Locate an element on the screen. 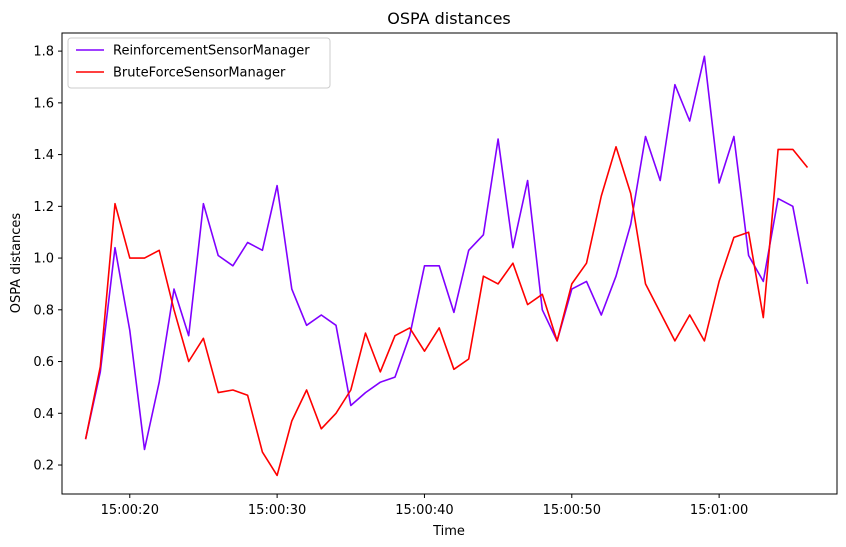 This screenshot has height=547, width=846. x-tick-label: 15:00:40 is located at coordinates (424, 510).